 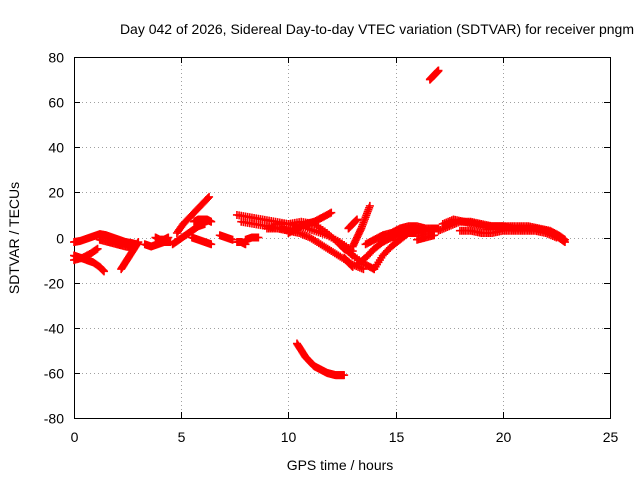 What do you see at coordinates (289, 437) in the screenshot?
I see `x-tick-label: 10` at bounding box center [289, 437].